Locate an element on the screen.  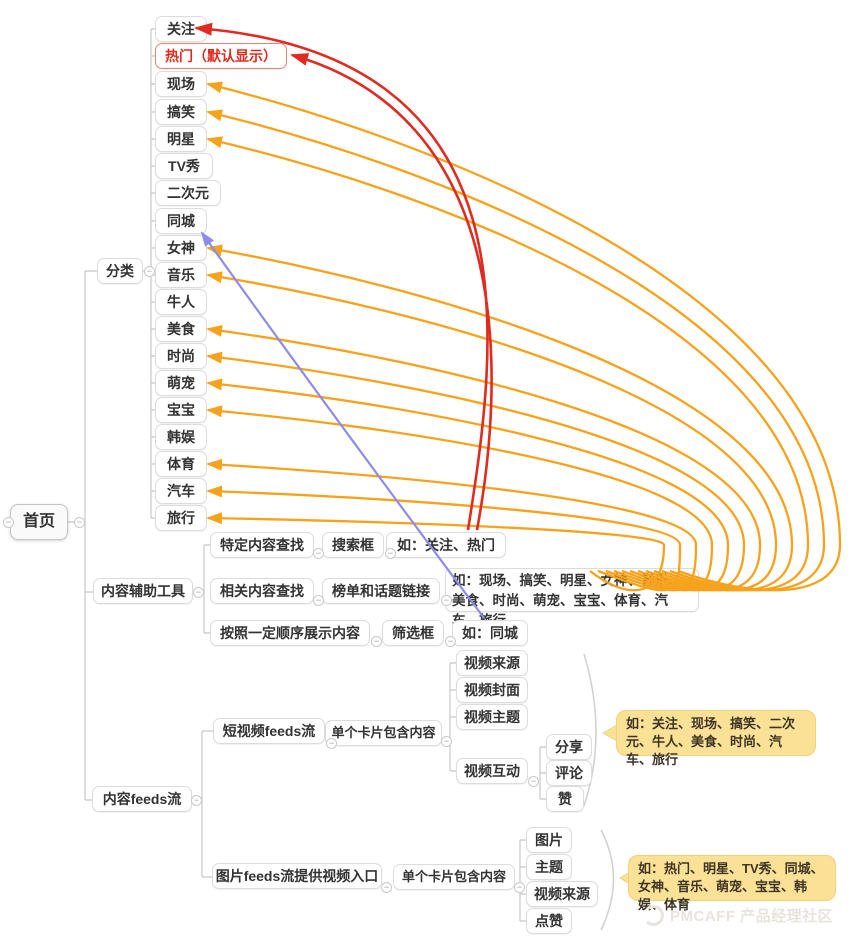
watermark: PMCAFF 产品经理社区 is located at coordinates (738, 915).